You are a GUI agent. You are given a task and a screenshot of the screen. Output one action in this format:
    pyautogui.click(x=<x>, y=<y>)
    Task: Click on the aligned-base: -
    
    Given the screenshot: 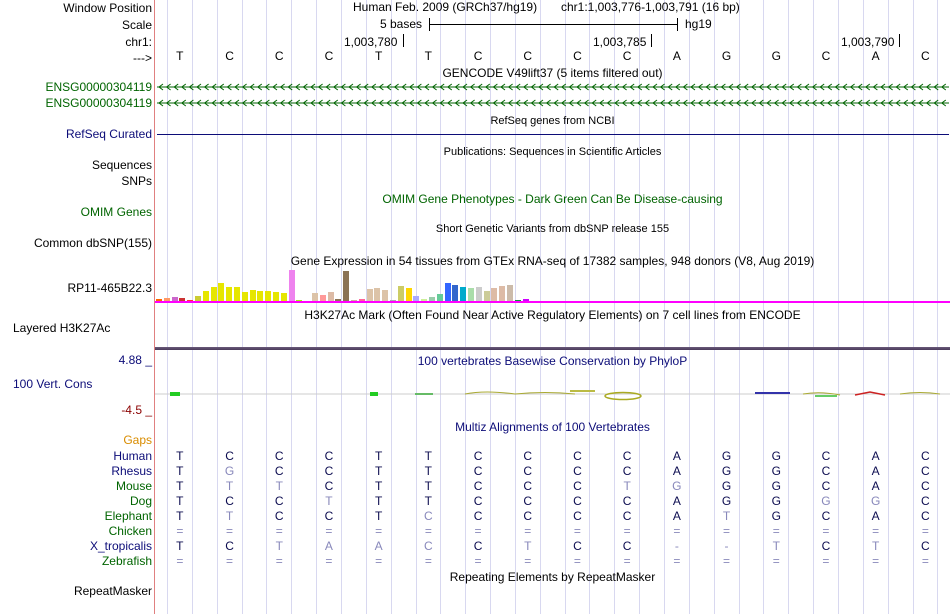 What is the action you would take?
    pyautogui.click(x=676, y=546)
    